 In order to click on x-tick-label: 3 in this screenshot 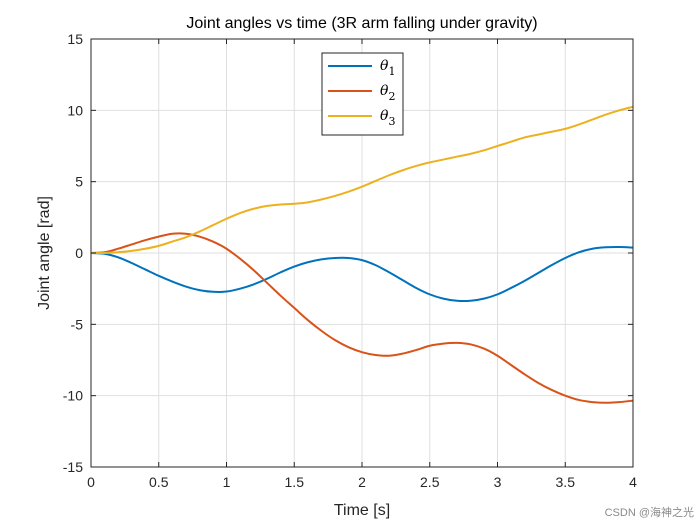, I will do `click(498, 482)`.